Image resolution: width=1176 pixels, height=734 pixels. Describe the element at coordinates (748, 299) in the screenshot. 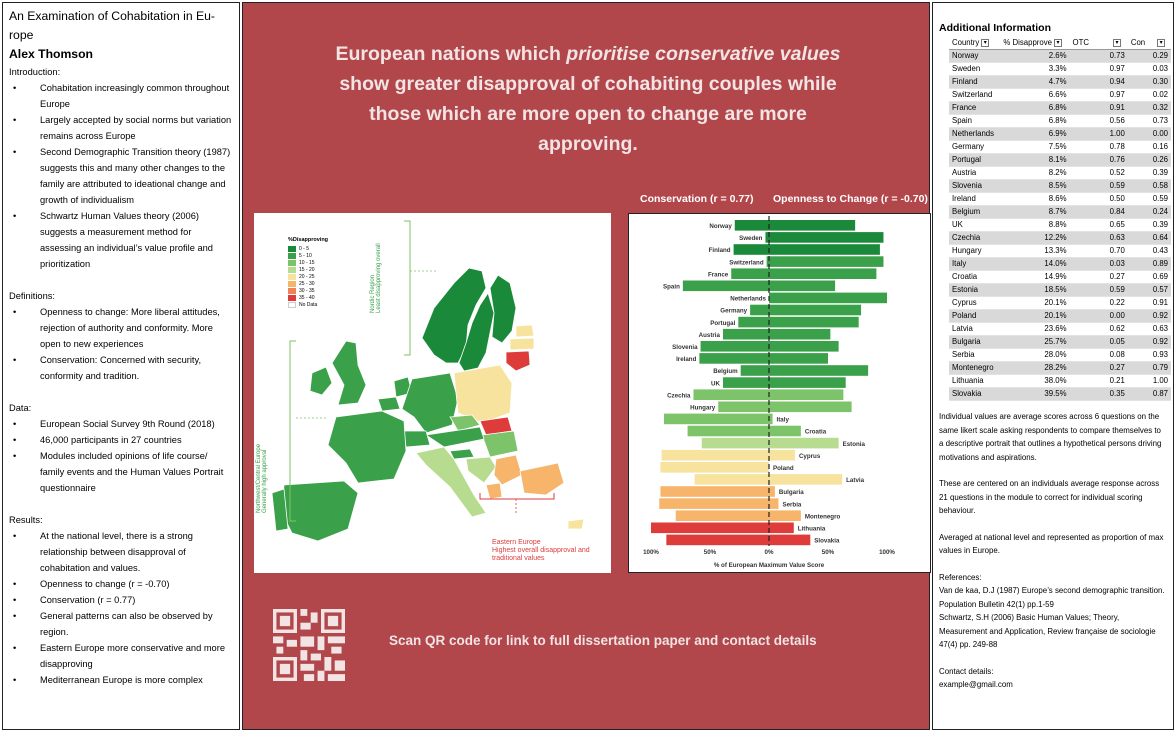

I see `country-label: Netherlands` at that location.